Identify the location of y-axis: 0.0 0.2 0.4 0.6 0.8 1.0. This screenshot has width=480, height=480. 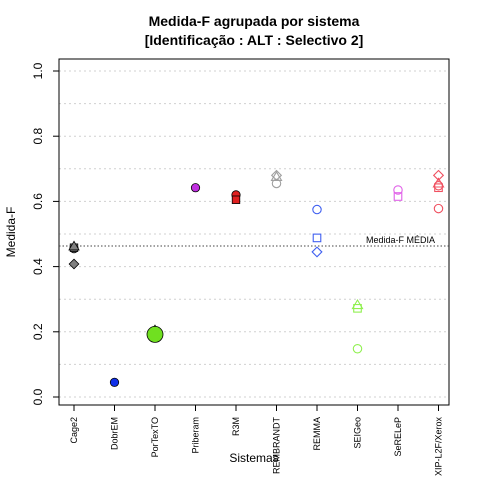
(45, 233).